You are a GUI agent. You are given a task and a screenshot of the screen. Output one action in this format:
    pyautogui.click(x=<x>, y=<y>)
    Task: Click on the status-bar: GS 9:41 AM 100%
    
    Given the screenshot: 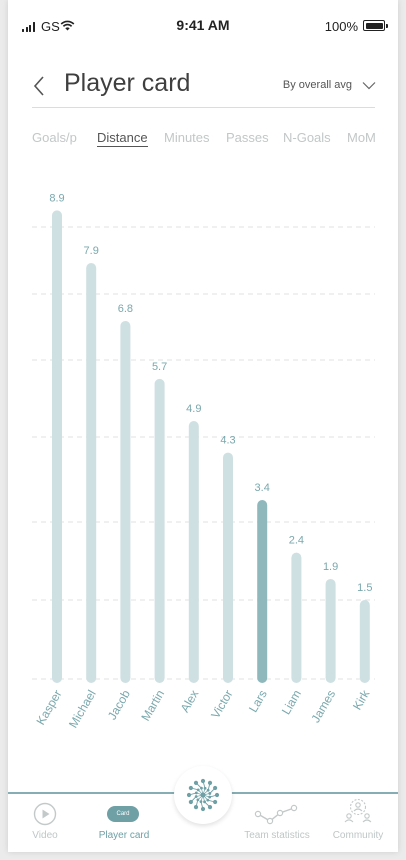 What is the action you would take?
    pyautogui.click(x=203, y=25)
    